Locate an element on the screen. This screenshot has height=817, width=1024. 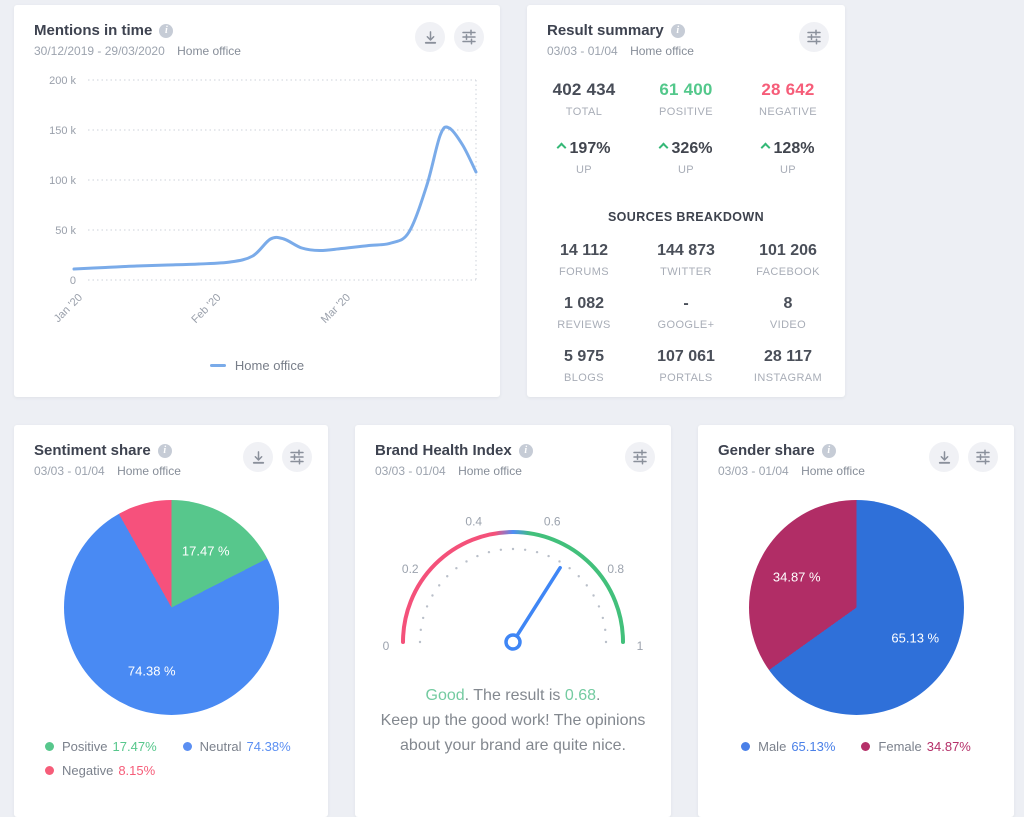
gender-pie: 65.13 % 34.87 % is located at coordinates (856, 607).